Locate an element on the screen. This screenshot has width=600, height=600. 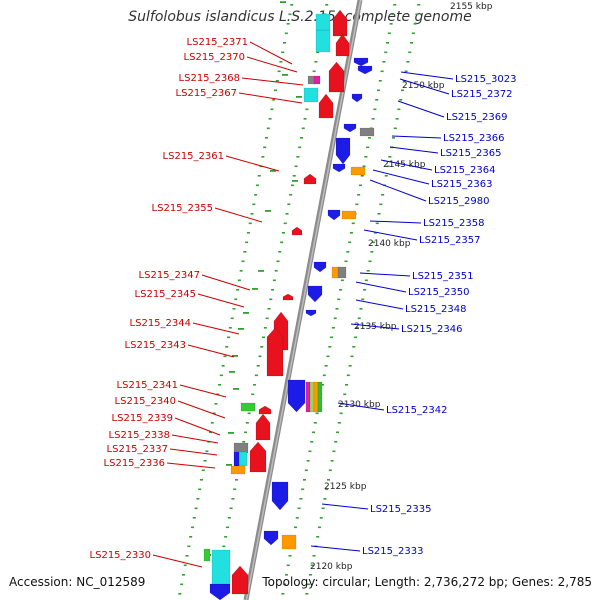
reverse-gene-label: LS215_2369 is located at coordinates (476, 117).